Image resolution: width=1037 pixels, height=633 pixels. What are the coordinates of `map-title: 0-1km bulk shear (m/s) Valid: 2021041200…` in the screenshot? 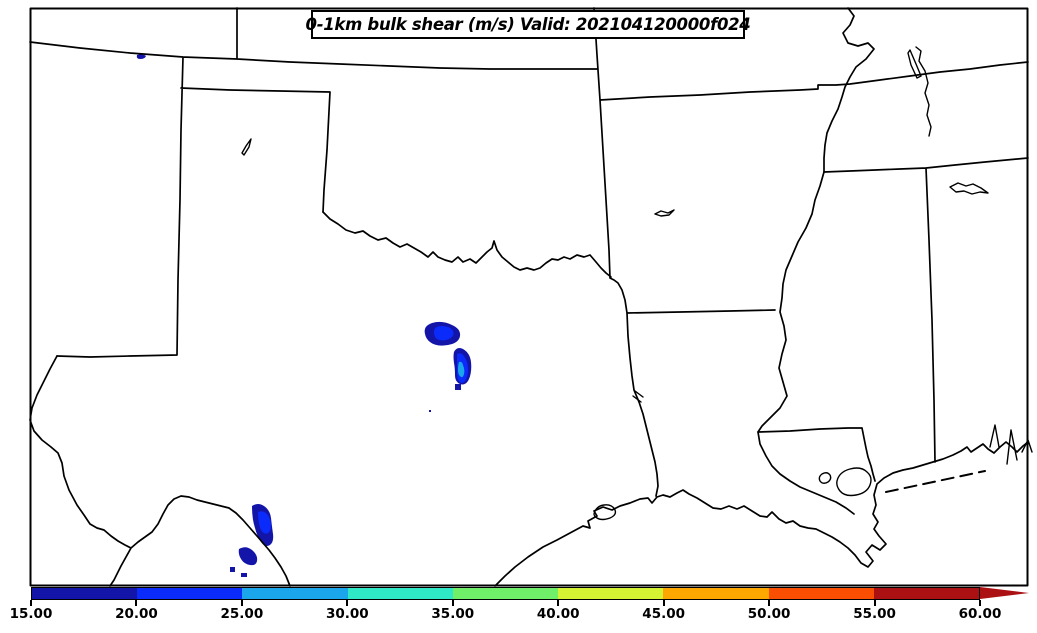 It's located at (528, 24).